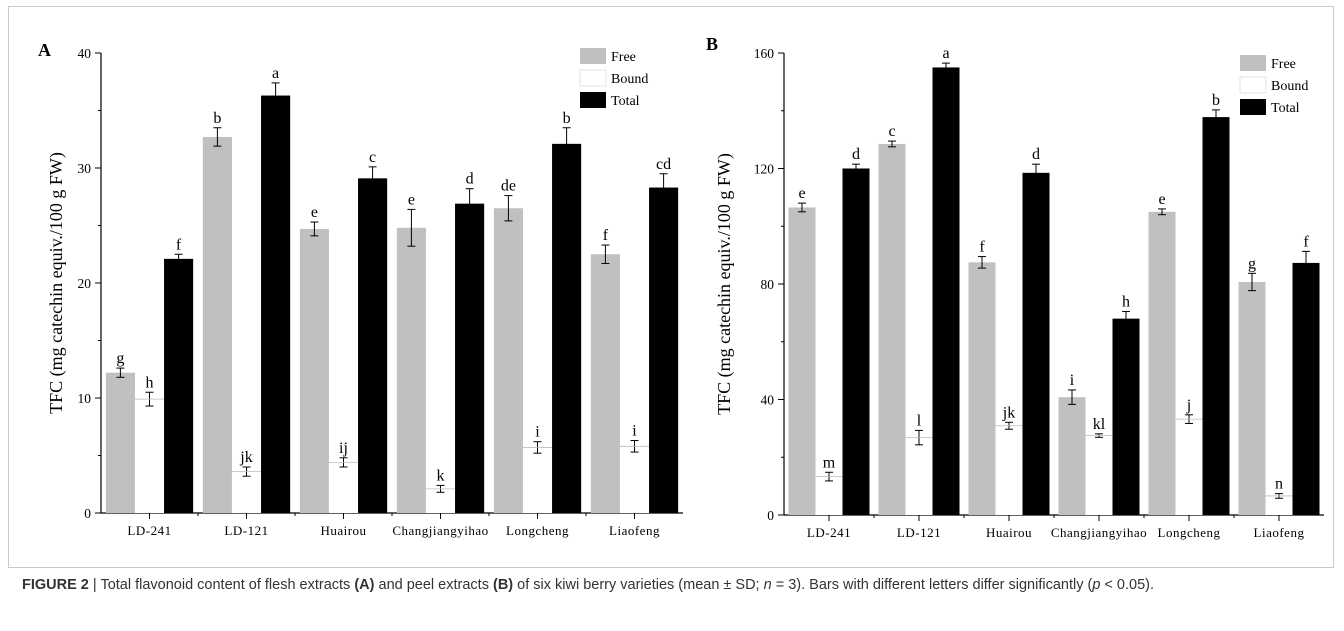 The image size is (1344, 631). What do you see at coordinates (764, 169) in the screenshot?
I see `panel-b-y-tick-label: 120` at bounding box center [764, 169].